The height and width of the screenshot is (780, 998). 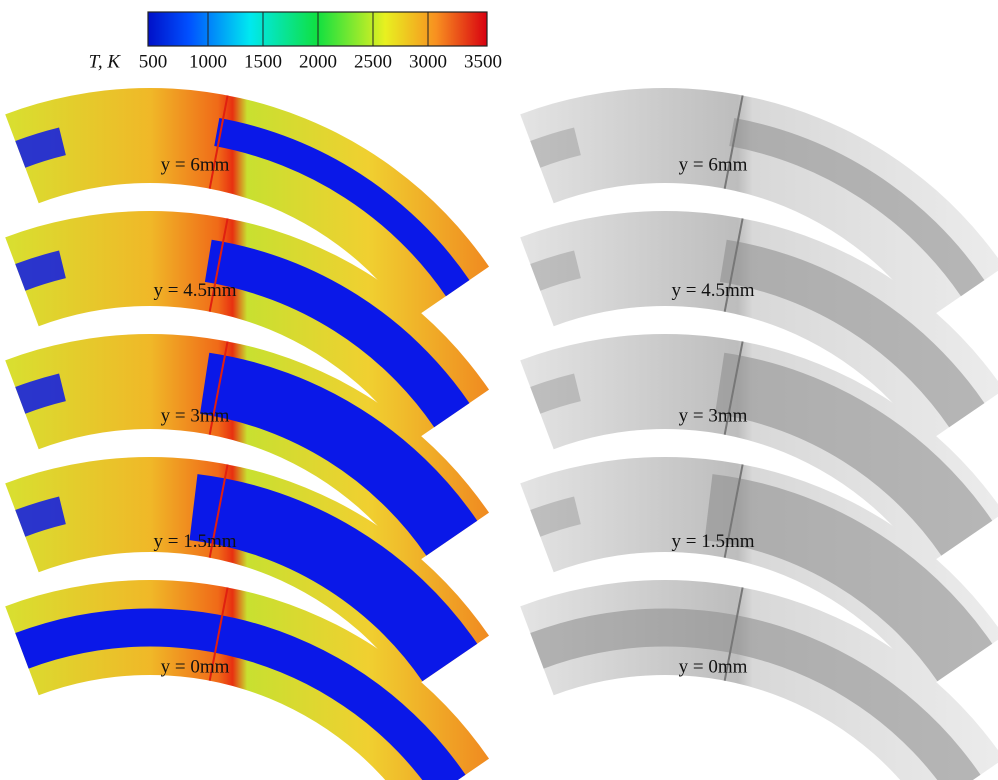 I want to click on colorbar-tick-label: 500, so click(x=153, y=61).